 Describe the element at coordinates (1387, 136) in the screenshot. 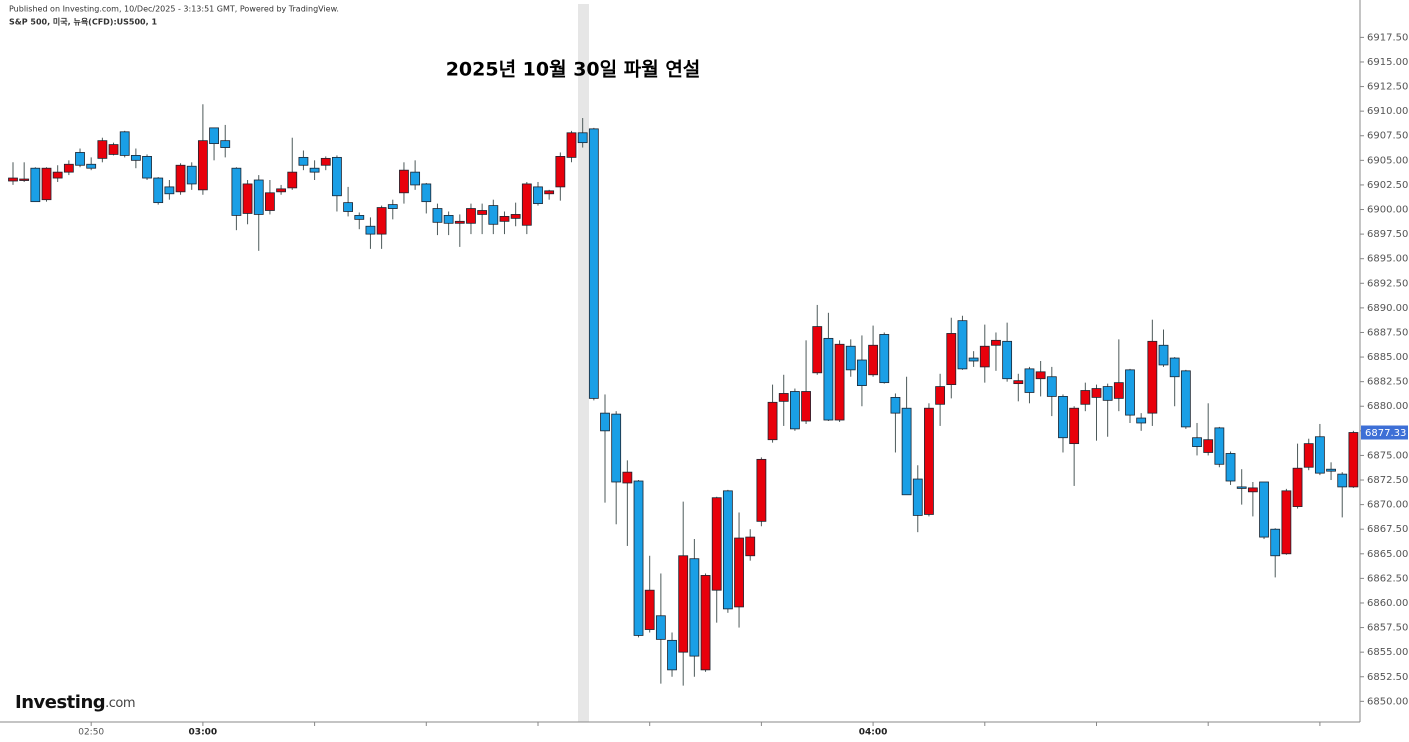

I see `y-tick-label: 6907.50` at that location.